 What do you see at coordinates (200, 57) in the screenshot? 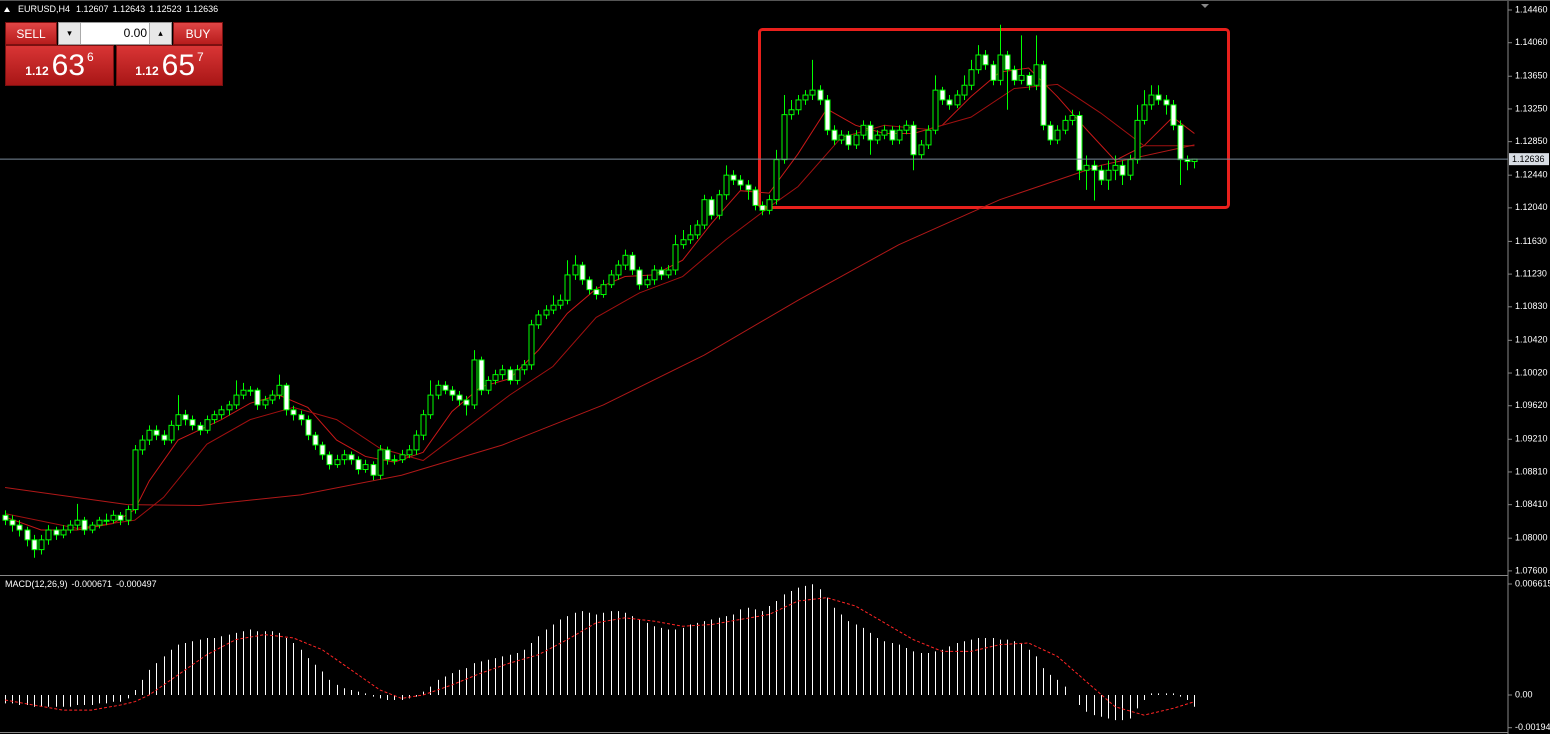
I see `ask-fraction: 7` at bounding box center [200, 57].